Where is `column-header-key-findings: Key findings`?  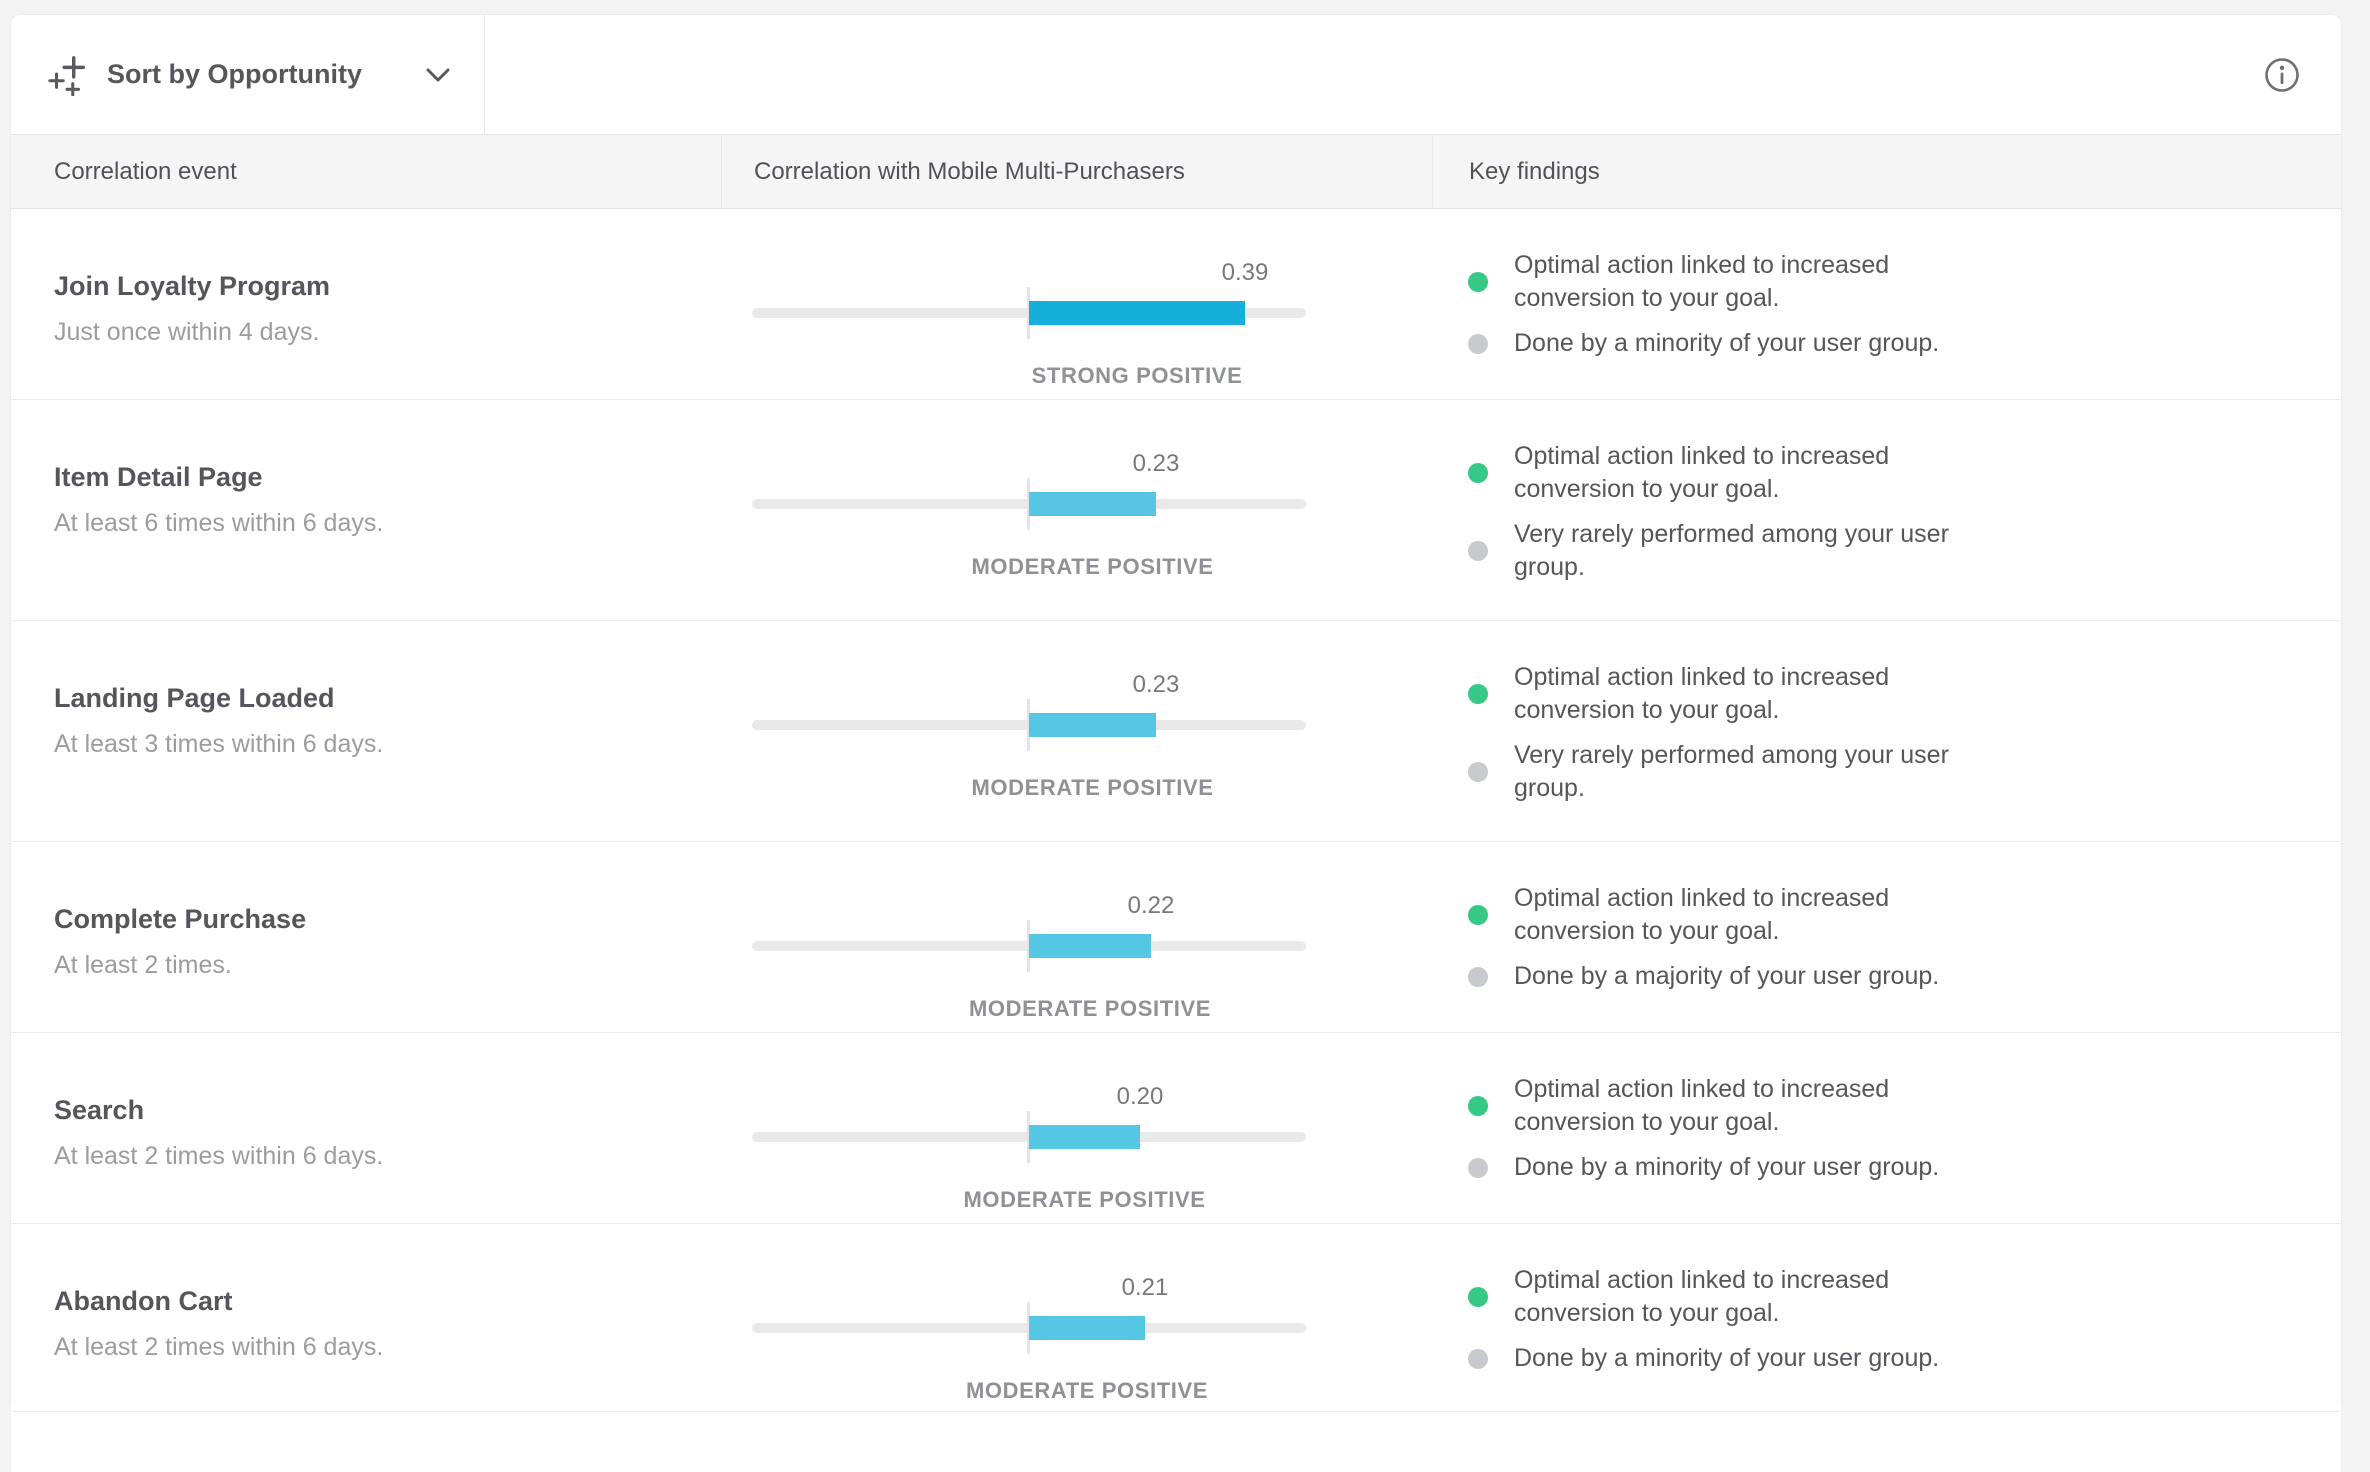 column-header-key-findings: Key findings is located at coordinates (1886, 171).